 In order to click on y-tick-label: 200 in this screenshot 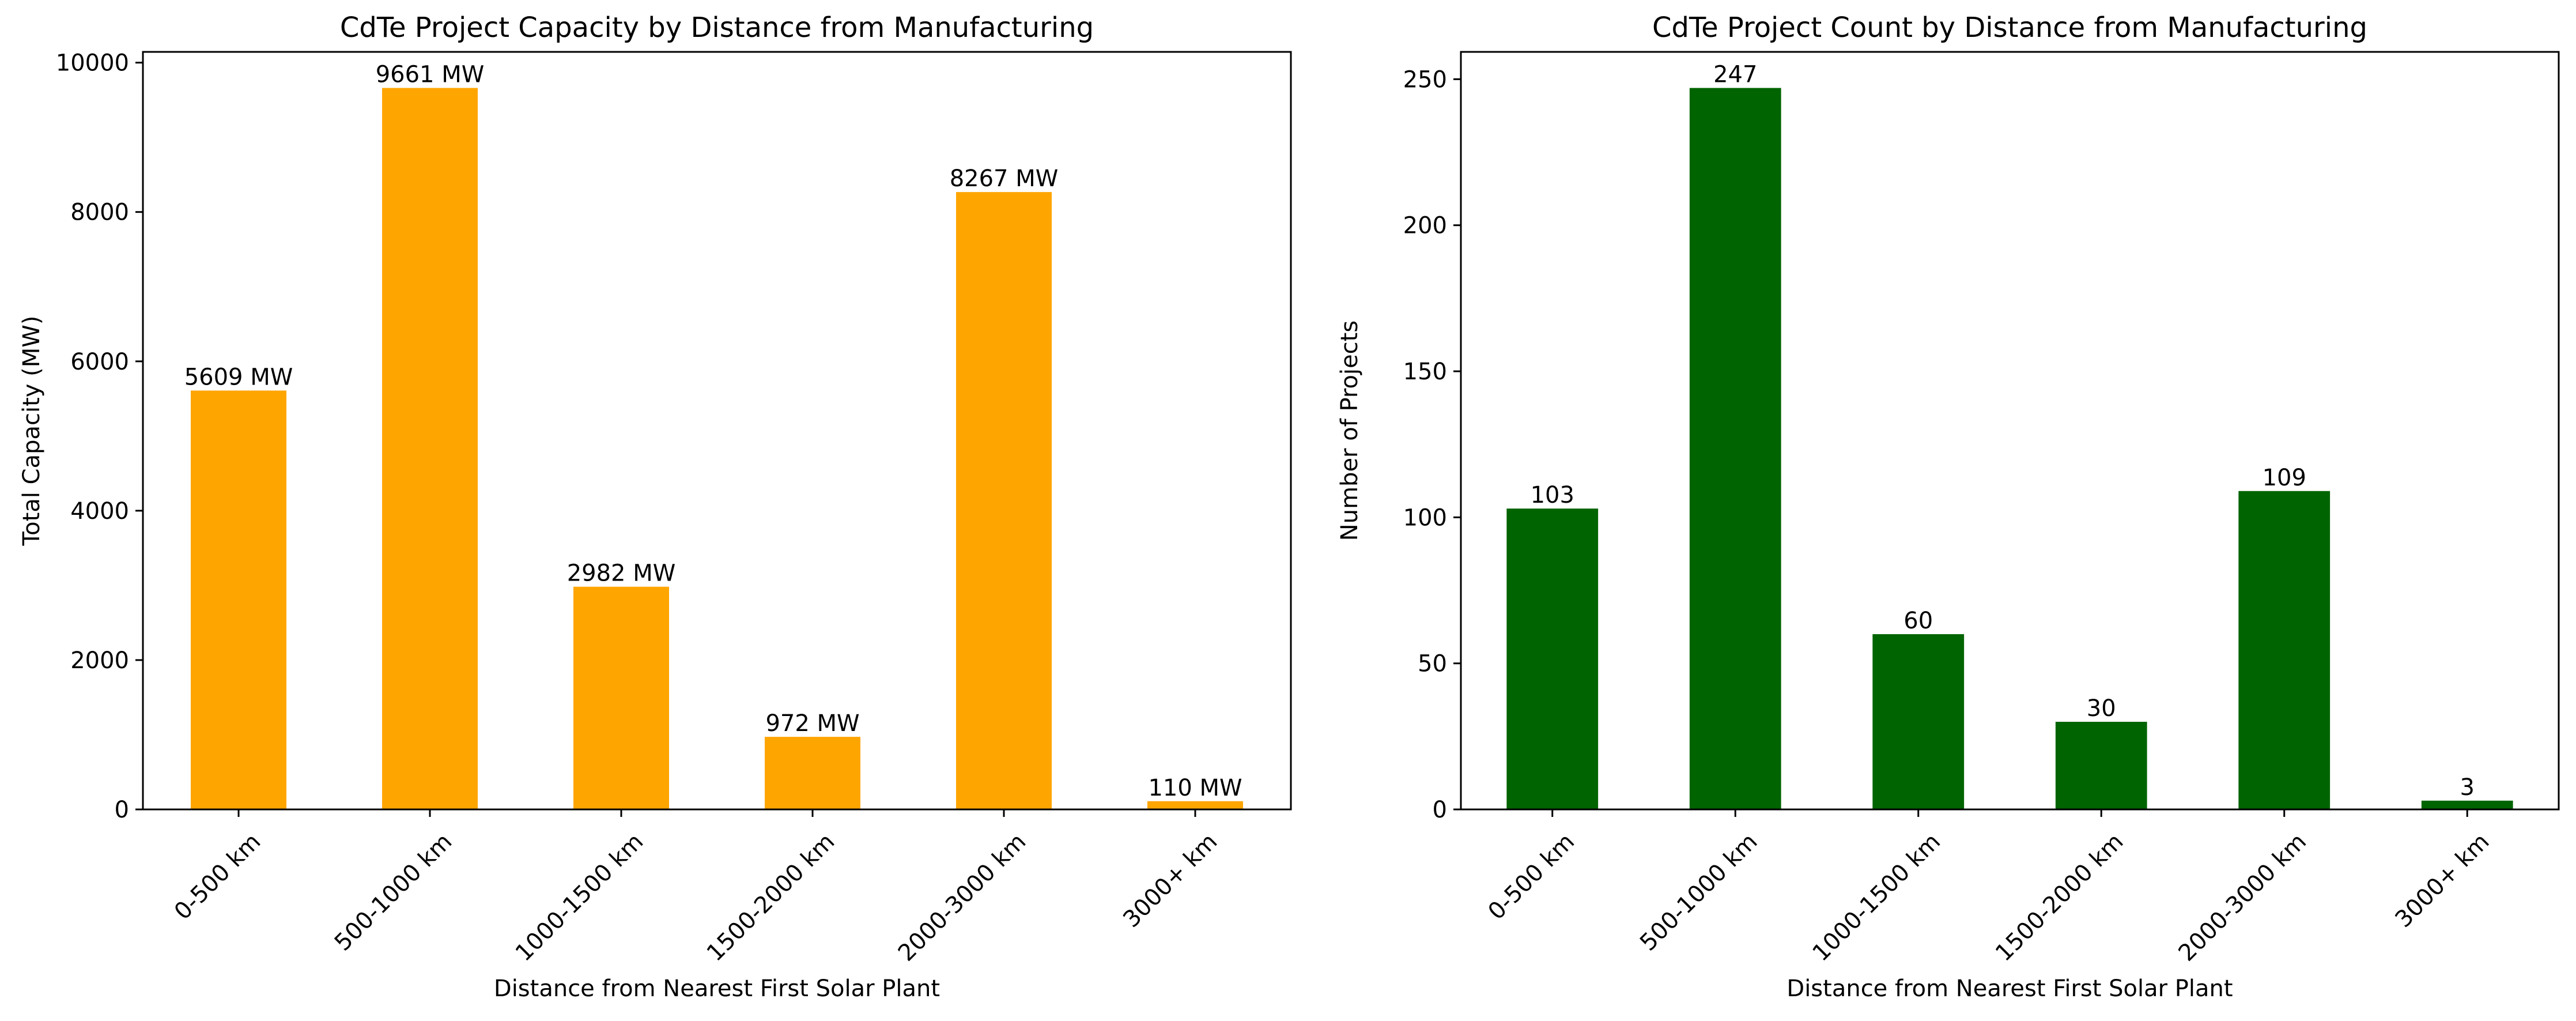, I will do `click(1425, 226)`.